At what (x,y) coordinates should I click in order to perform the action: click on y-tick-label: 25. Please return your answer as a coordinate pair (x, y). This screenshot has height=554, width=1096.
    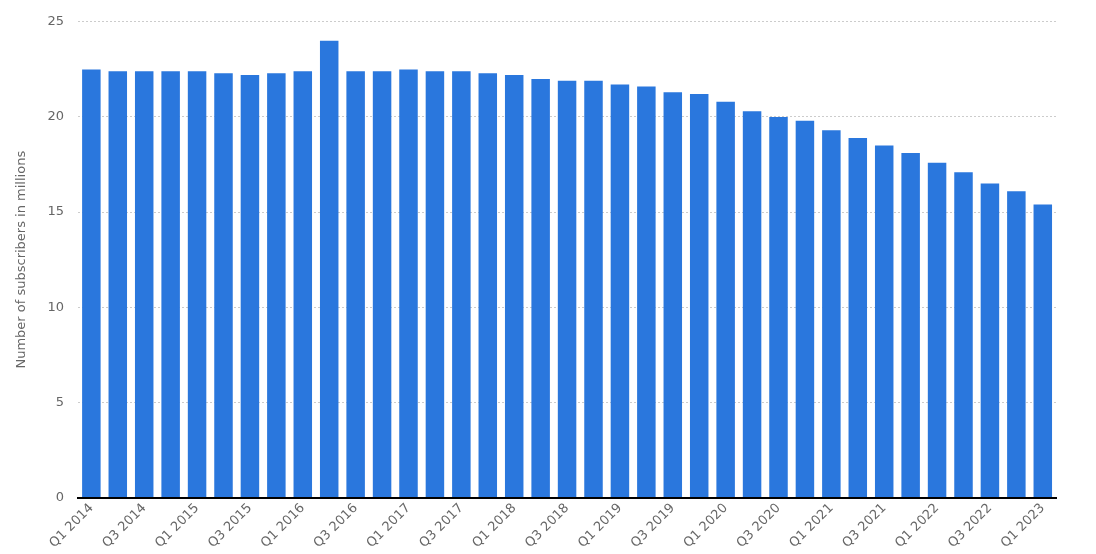
    Looking at the image, I should click on (56, 21).